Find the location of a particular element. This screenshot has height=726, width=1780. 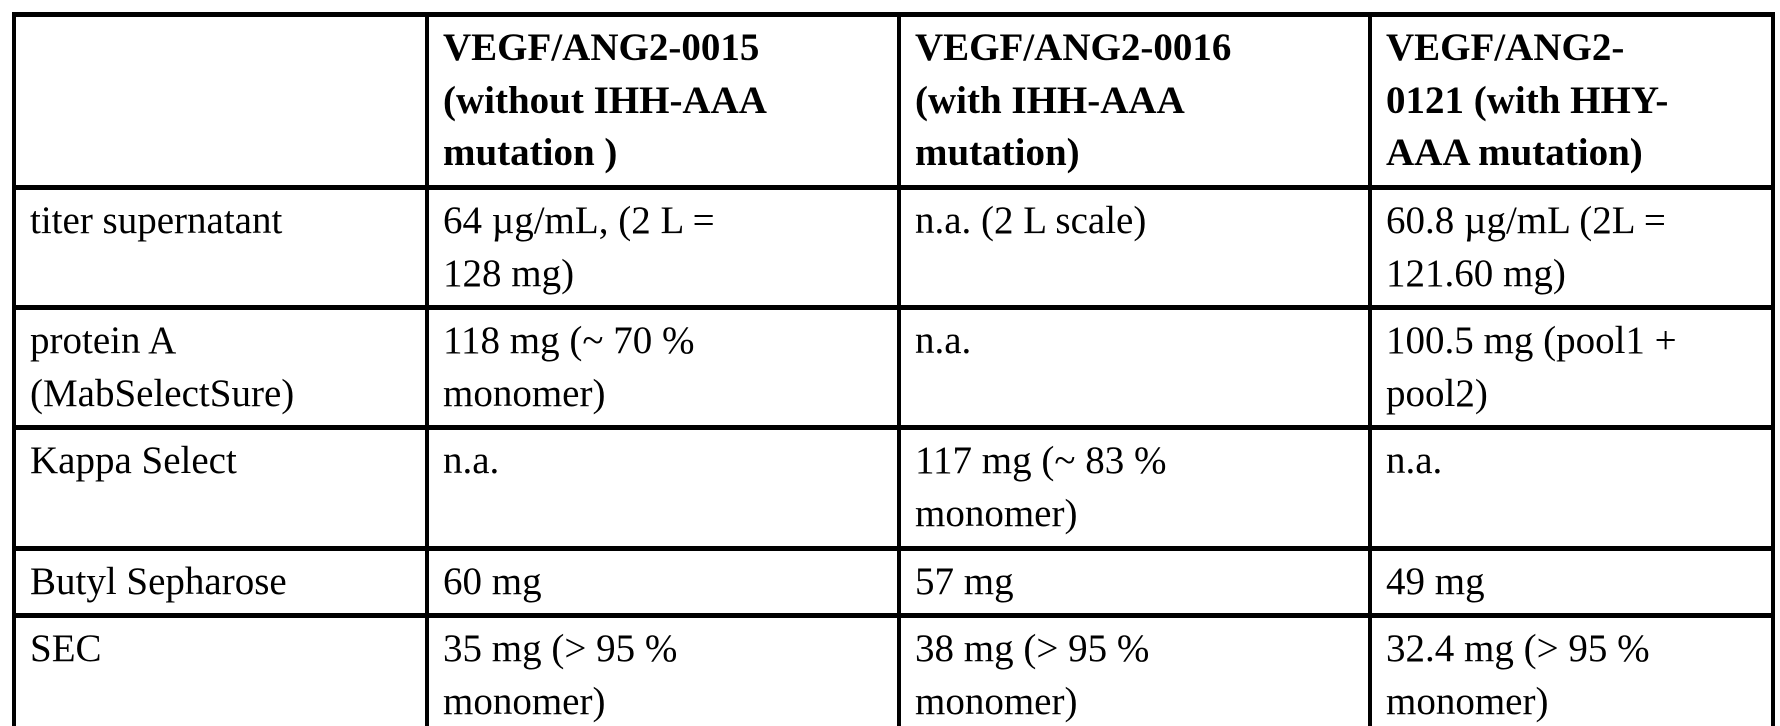

column-header-vegf-ang2-0016: VEGF/ANG2-0016 (with IHH-AAA mutation) is located at coordinates (1134, 101).